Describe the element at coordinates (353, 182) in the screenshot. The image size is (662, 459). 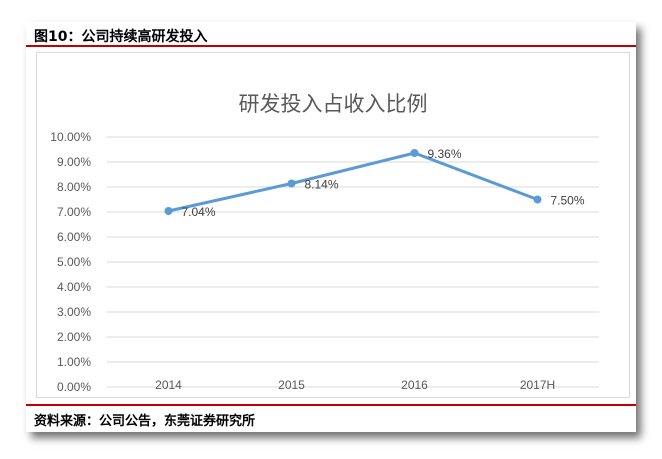
I see `series-line` at that location.